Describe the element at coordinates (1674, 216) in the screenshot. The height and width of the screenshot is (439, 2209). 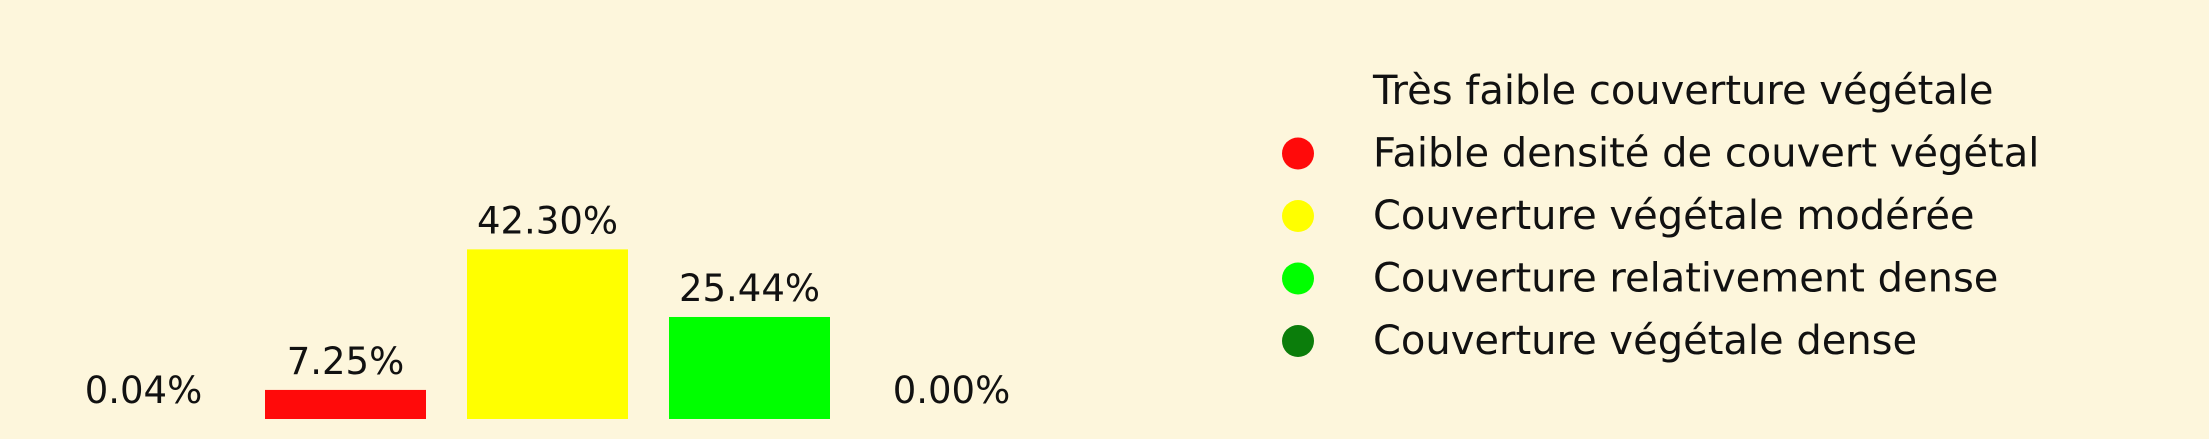
I see `legend-label-3: Couverture végétale modérée` at that location.